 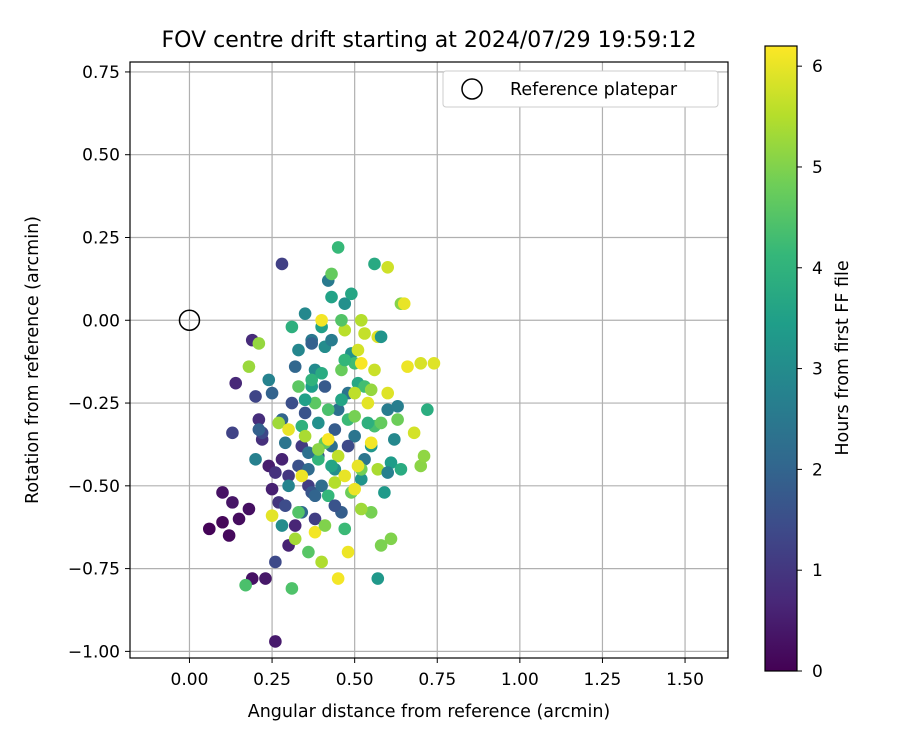 I want to click on legend-label: Reference platepar, so click(x=594, y=90).